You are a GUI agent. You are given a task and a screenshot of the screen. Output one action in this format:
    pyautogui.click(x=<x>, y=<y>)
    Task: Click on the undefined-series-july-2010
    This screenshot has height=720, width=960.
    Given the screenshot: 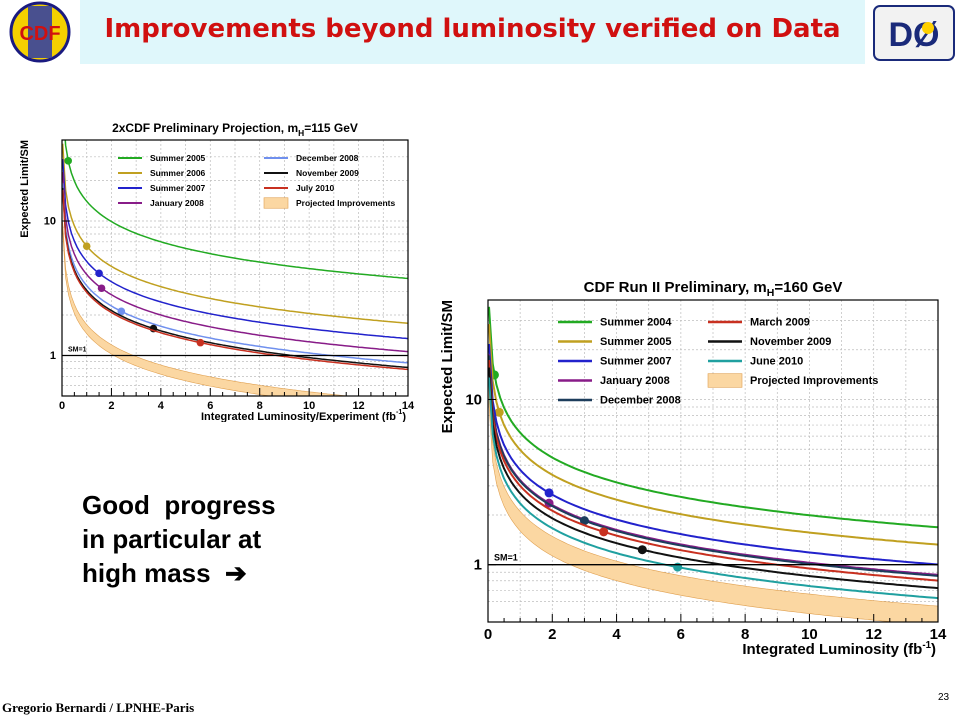 What is the action you would take?
    pyautogui.click(x=235, y=280)
    